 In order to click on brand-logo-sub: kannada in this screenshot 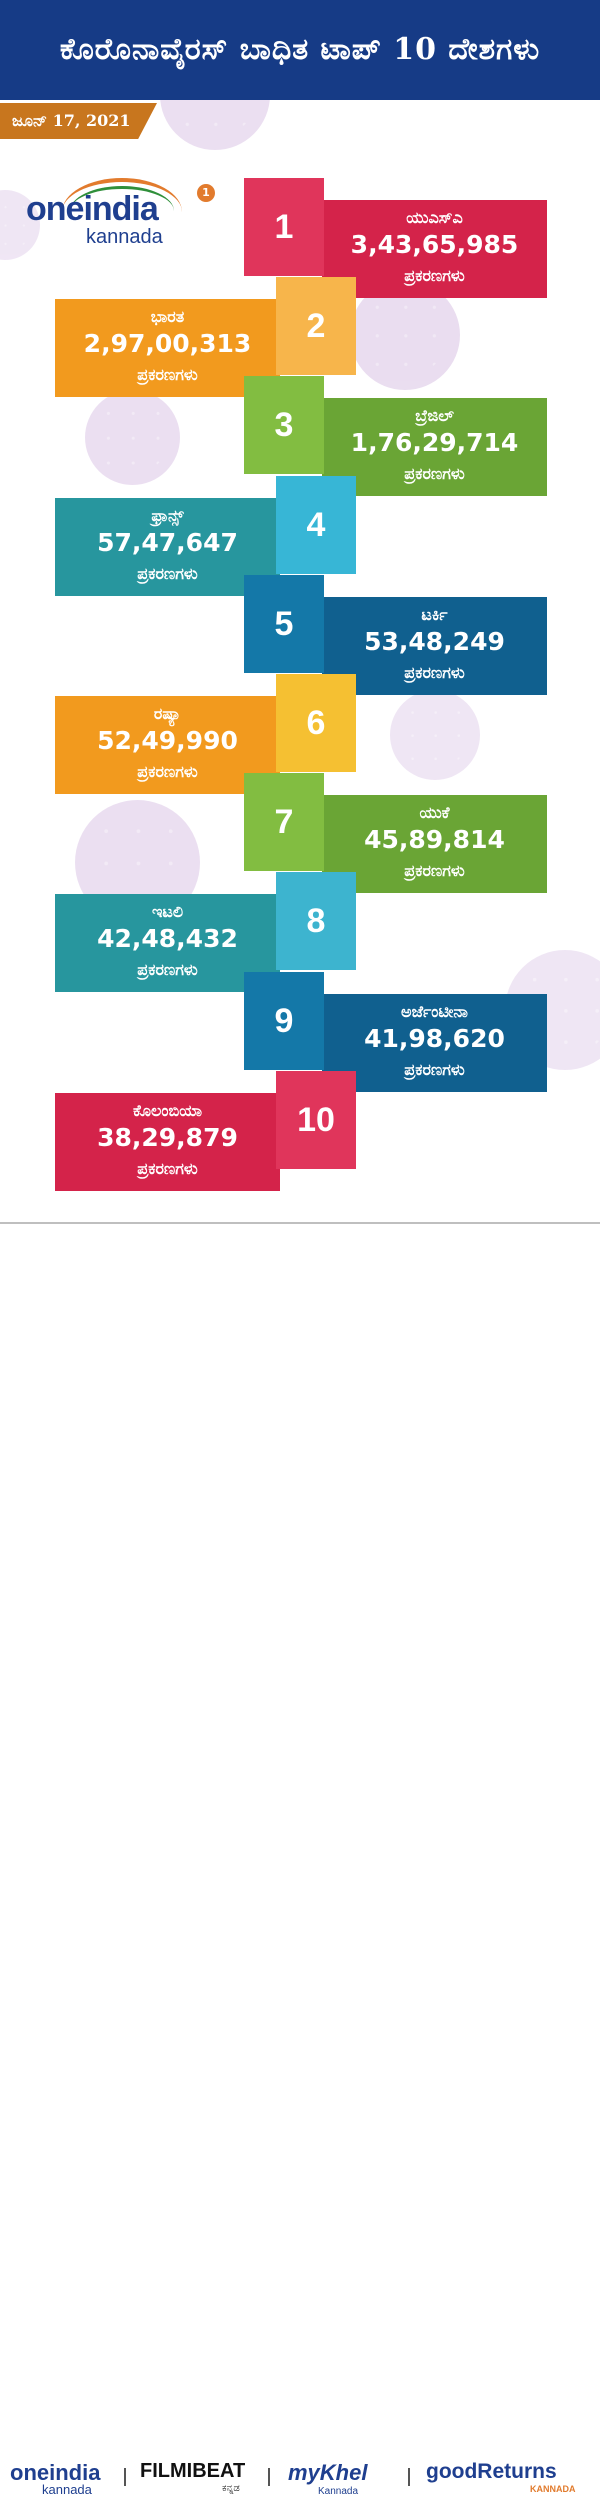, I will do `click(124, 237)`.